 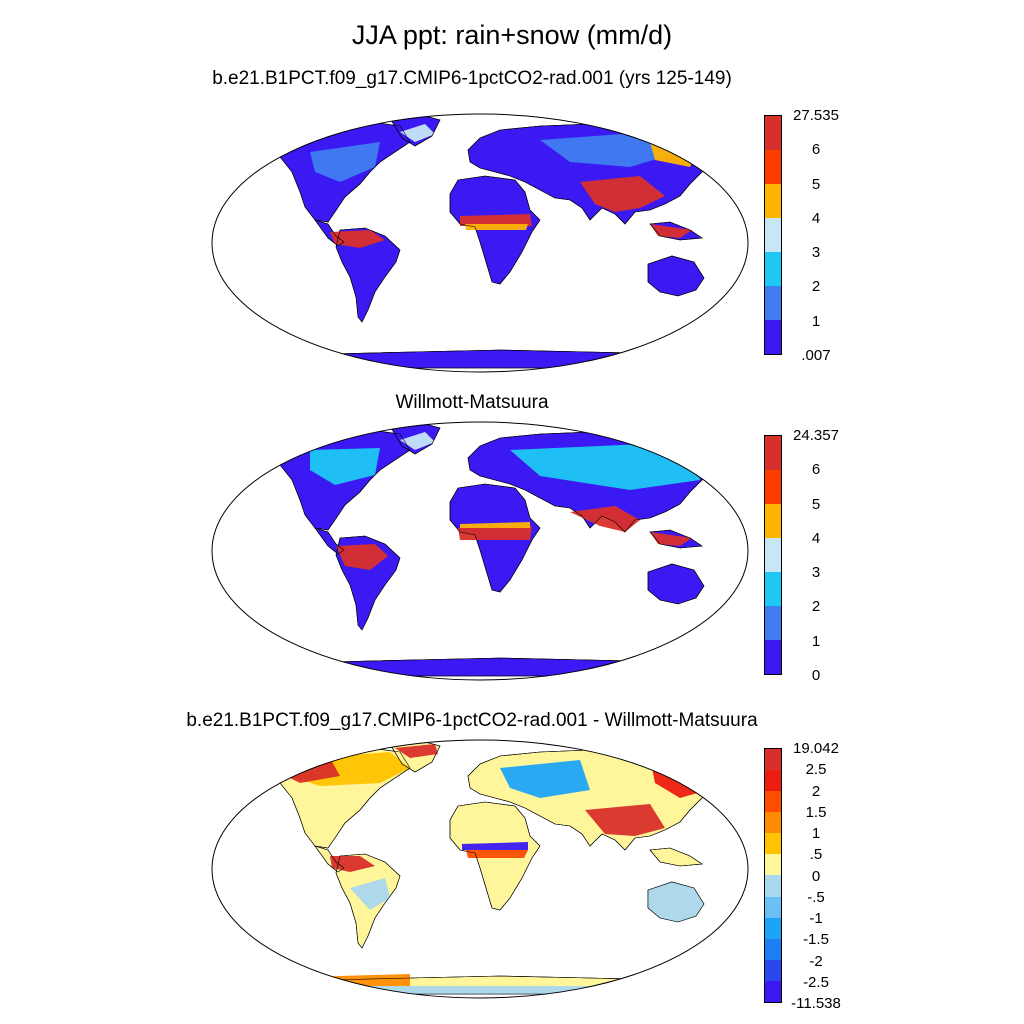 What do you see at coordinates (816, 1003) in the screenshot?
I see `colorbar-label: -11.538` at bounding box center [816, 1003].